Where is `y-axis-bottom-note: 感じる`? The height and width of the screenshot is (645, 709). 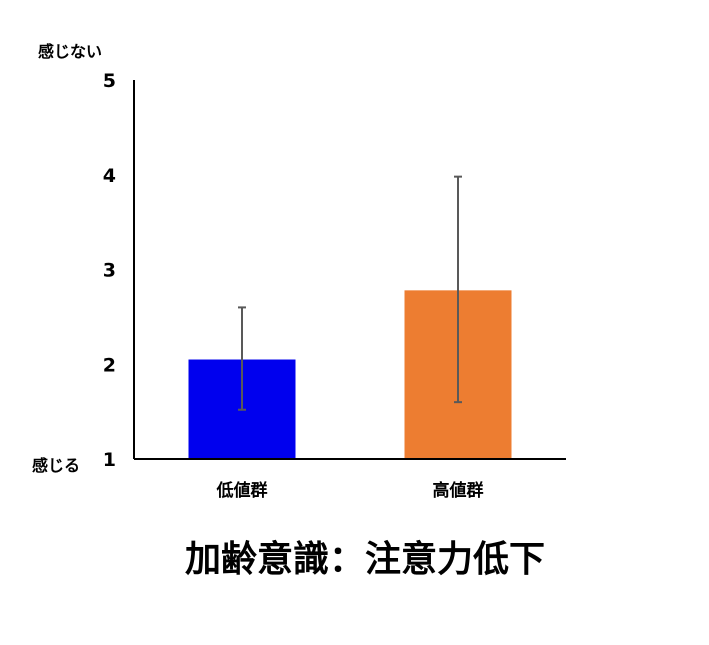 y-axis-bottom-note: 感じる is located at coordinates (56, 465).